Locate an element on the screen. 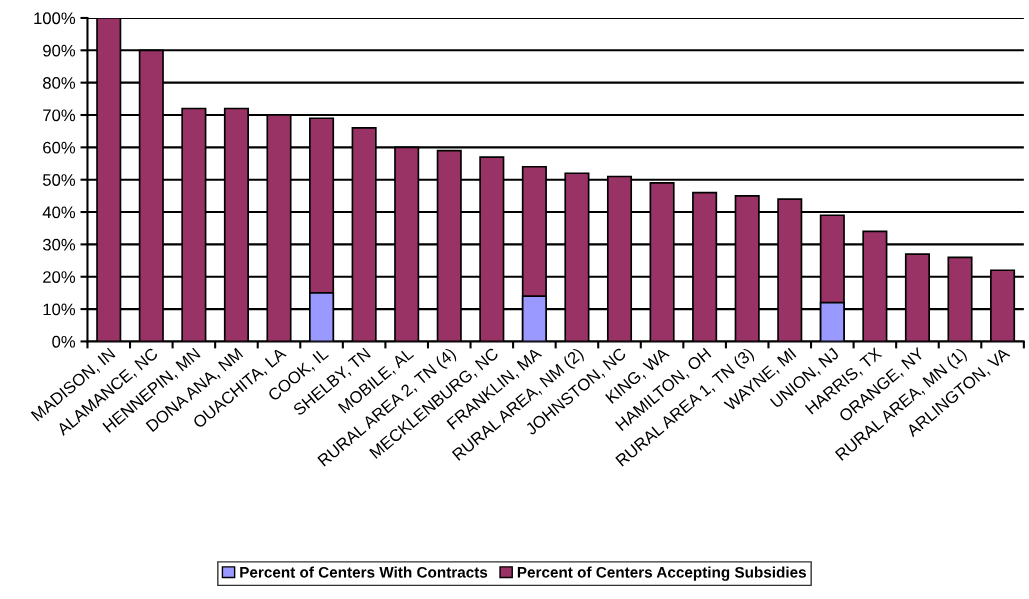 Image resolution: width=1029 pixels, height=599 pixels. y-tick-label: 100% is located at coordinates (55, 18).